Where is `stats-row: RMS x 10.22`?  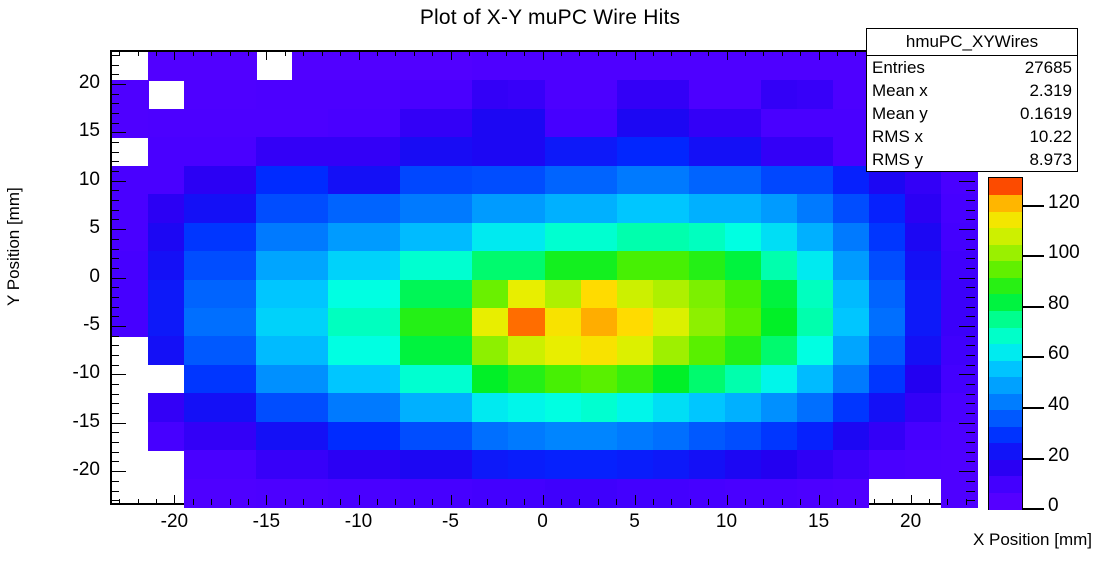 stats-row: RMS x 10.22 is located at coordinates (972, 136).